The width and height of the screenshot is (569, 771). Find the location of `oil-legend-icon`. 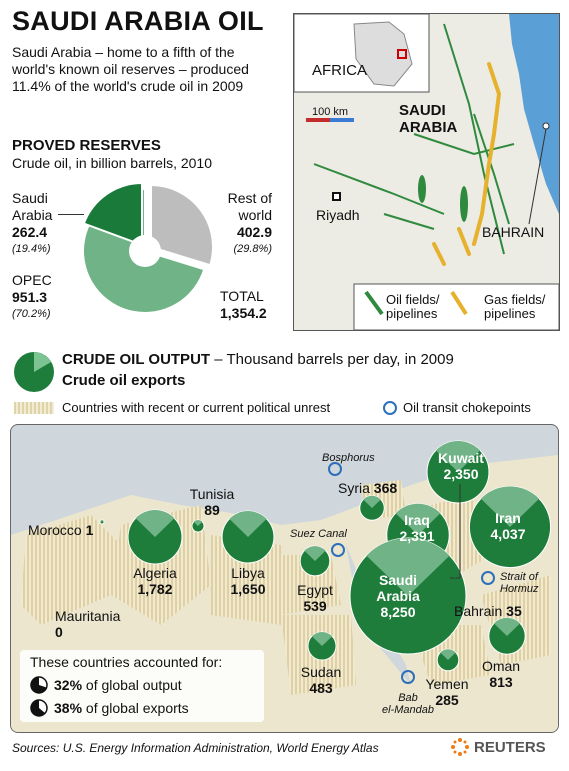

oil-legend-icon is located at coordinates (374, 303).